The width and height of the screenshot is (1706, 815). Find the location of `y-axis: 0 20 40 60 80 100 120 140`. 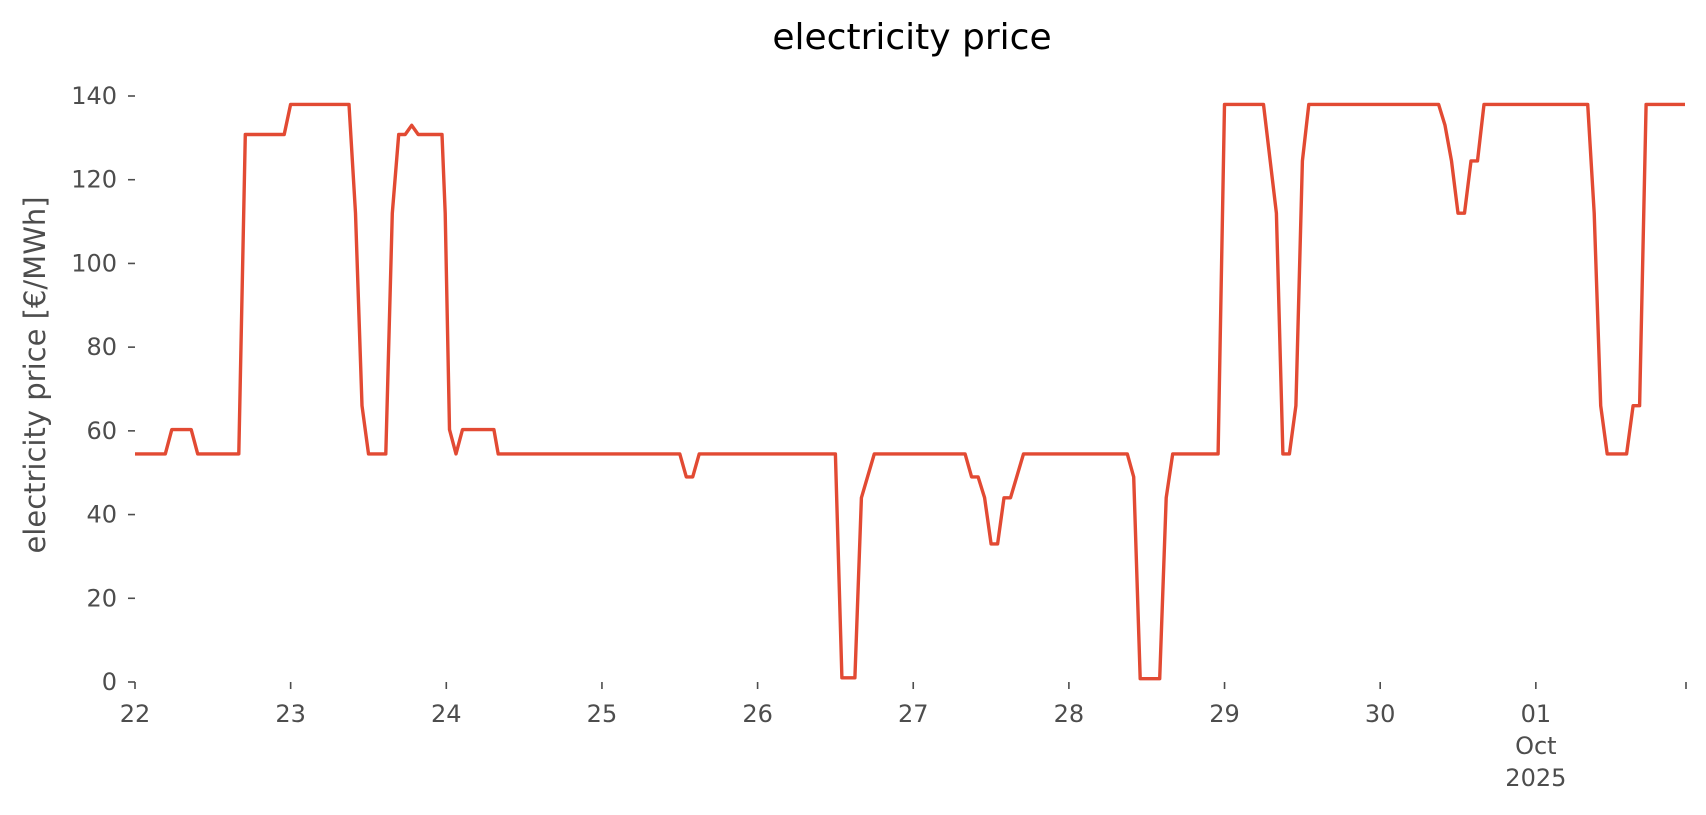

y-axis: 0 20 40 60 80 100 120 140 is located at coordinates (103, 389).